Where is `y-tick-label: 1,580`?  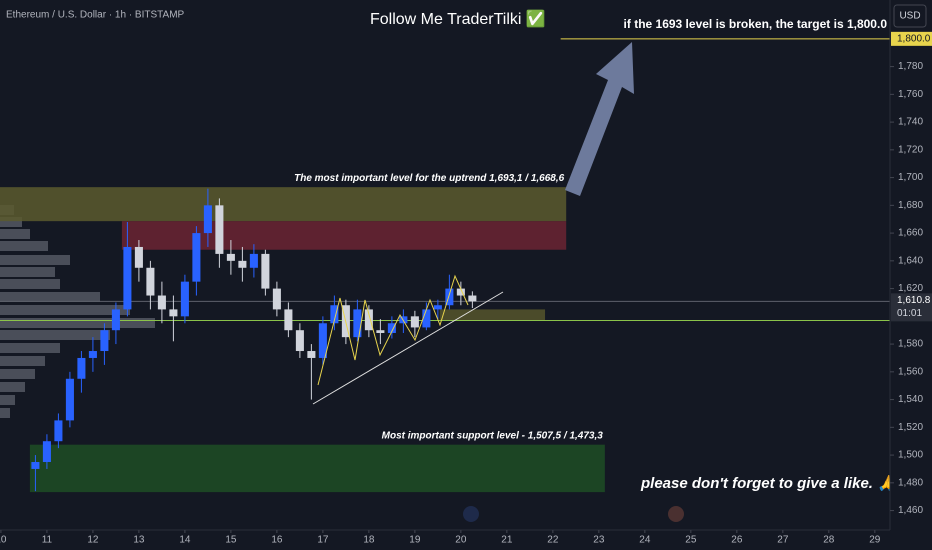
y-tick-label: 1,580 is located at coordinates (910, 344).